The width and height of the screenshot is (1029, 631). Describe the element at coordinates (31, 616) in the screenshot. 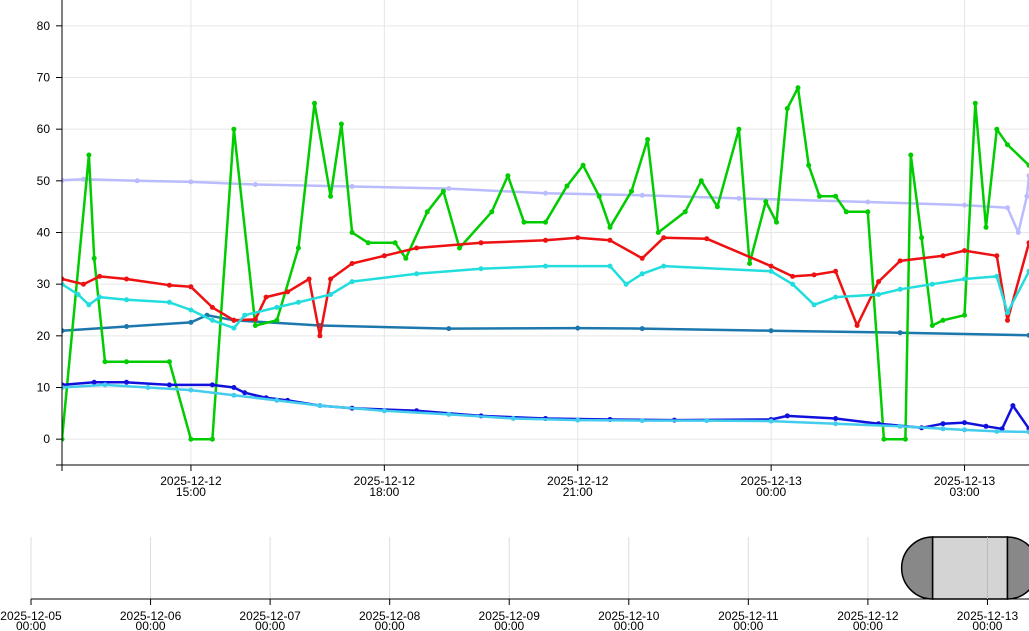

I see `navigator-tick-date: 2025-12-05` at that location.